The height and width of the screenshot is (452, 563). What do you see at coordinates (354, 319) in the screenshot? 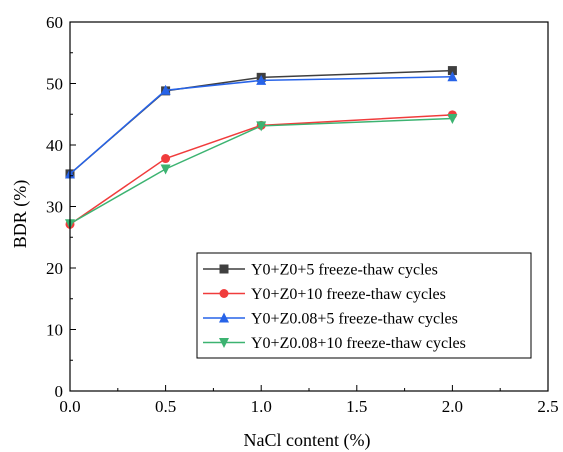
I see `legend-label-3: Y0+Z0.08+5 freeze-thaw cycles` at bounding box center [354, 319].